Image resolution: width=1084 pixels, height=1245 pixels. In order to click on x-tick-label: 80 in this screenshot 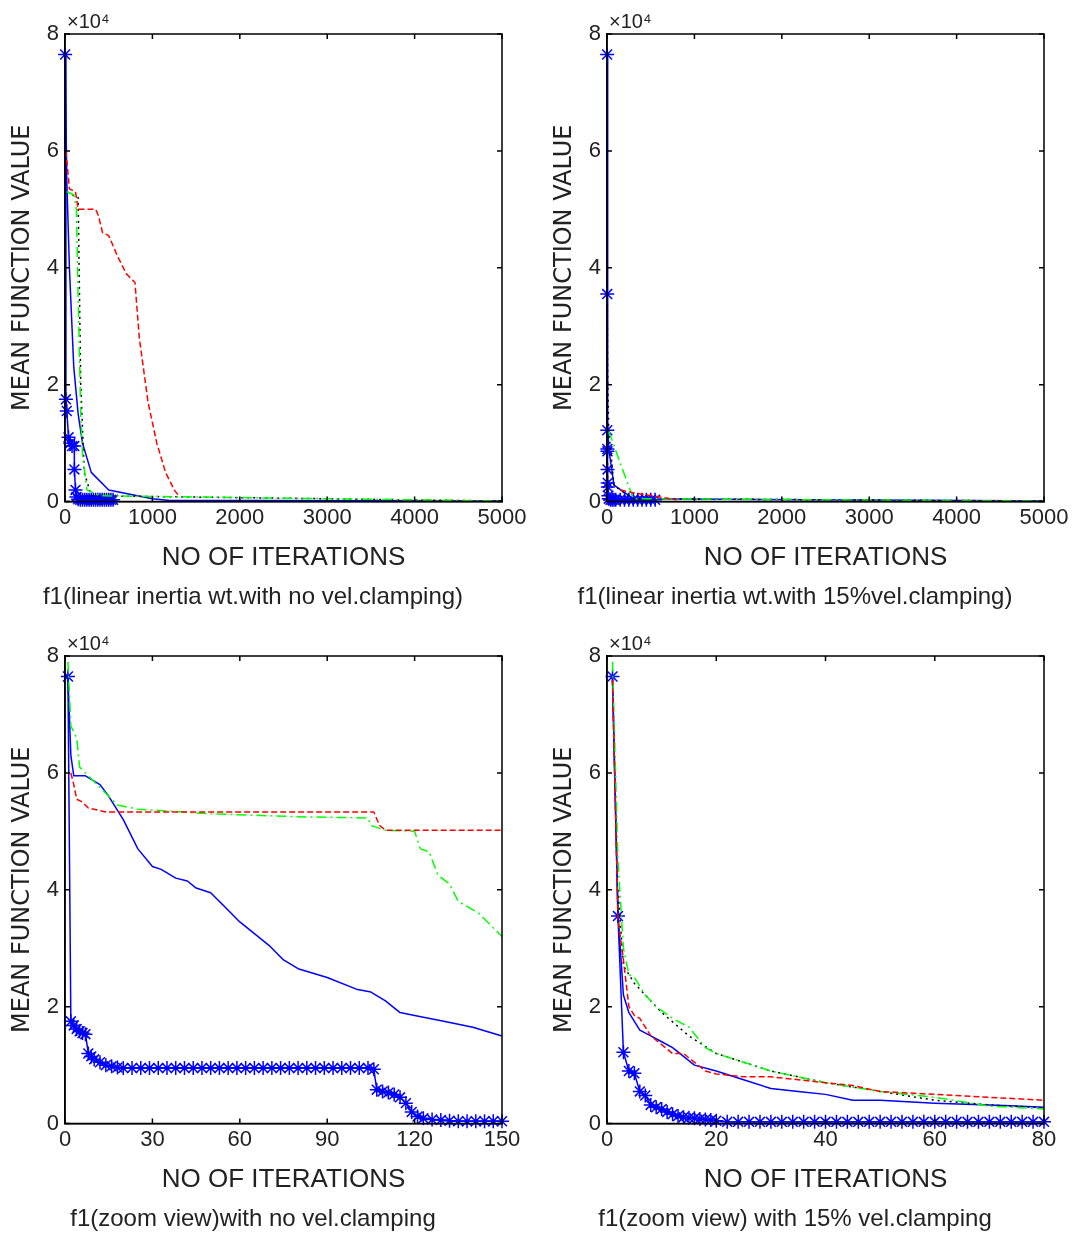, I will do `click(1044, 1138)`.